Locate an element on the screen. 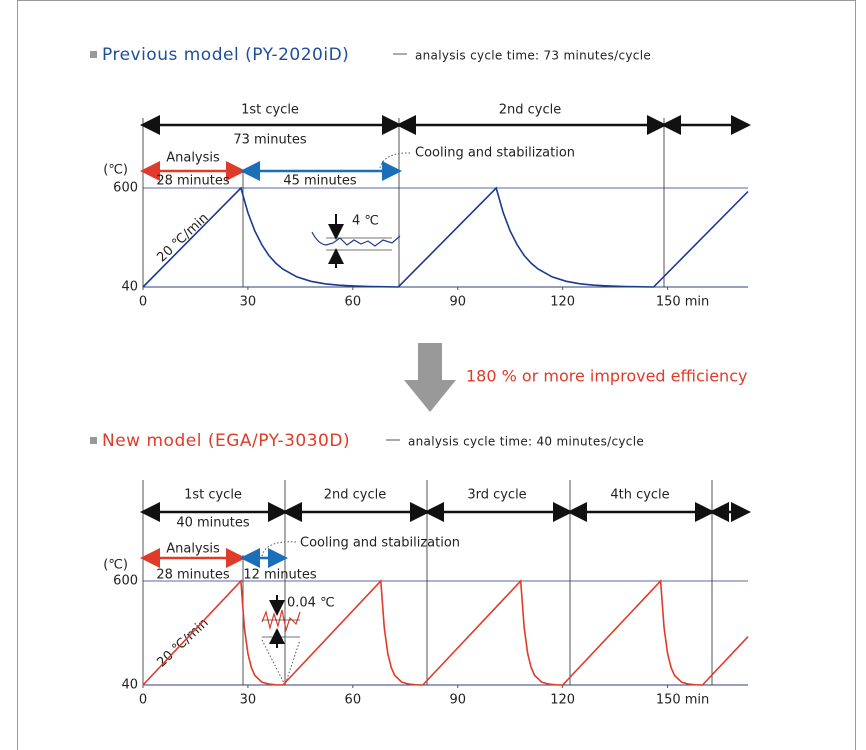  subtitle: analysis cycle time: 40 minutes/cycle is located at coordinates (526, 442).